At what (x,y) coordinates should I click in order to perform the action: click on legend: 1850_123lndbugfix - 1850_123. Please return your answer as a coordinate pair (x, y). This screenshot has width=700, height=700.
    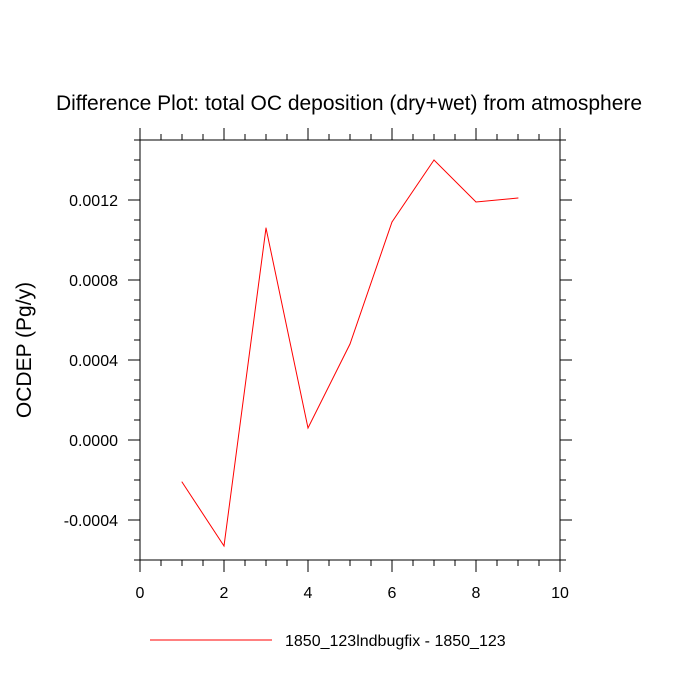
    Looking at the image, I should click on (328, 641).